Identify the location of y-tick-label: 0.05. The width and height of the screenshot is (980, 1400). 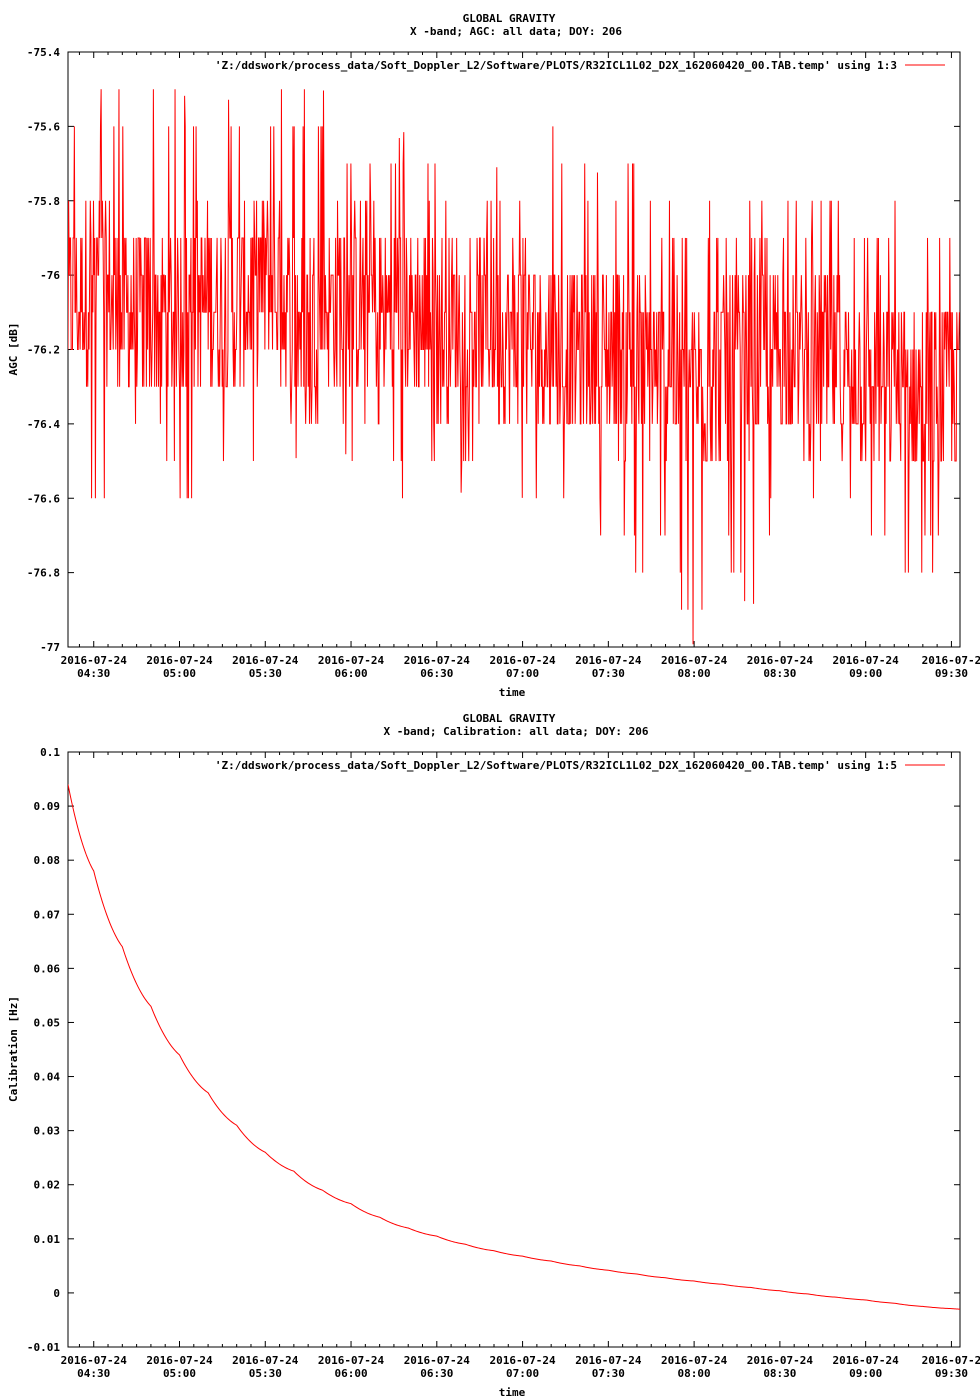
(47, 1022).